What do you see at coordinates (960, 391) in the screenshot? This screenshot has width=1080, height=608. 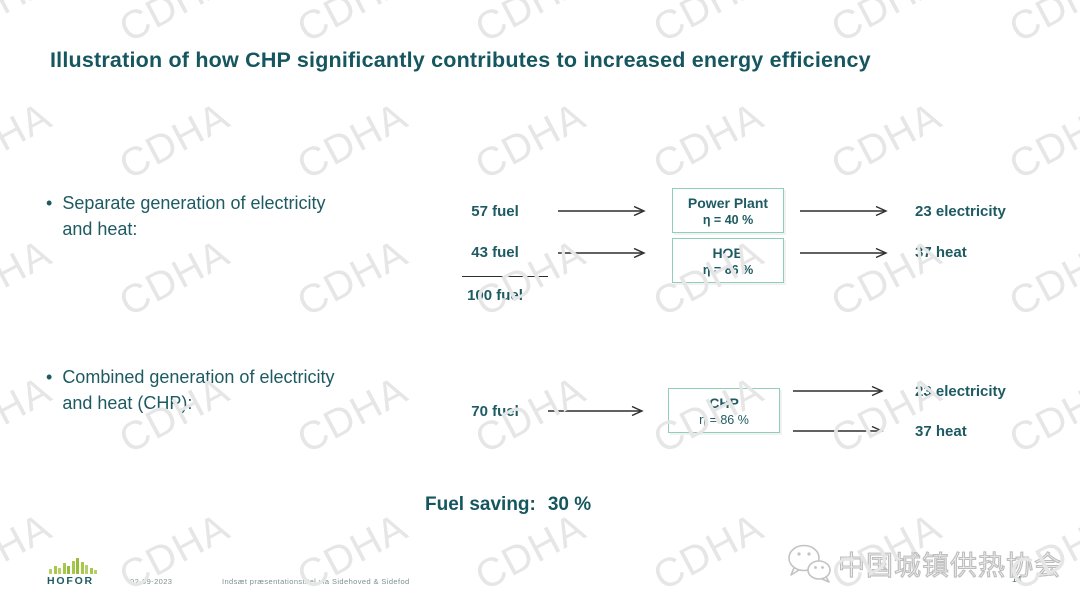 I see `output-electricity-chp: 23 electricity` at bounding box center [960, 391].